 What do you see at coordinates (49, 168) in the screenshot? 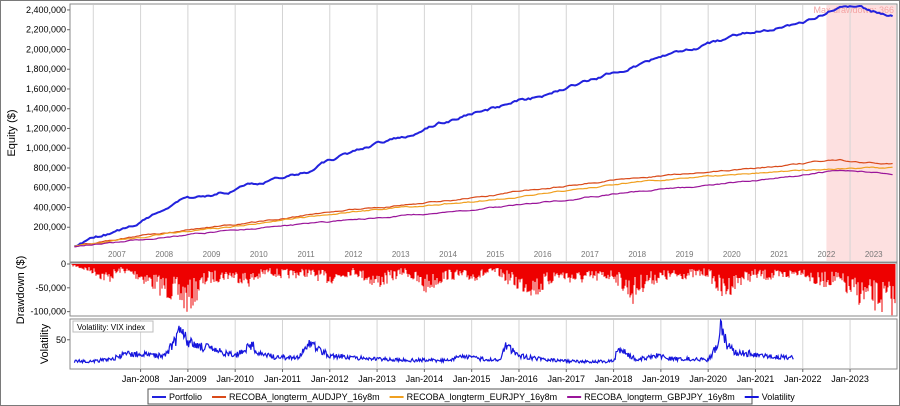
I see `equity-y-tick-label: 800,000` at bounding box center [49, 168].